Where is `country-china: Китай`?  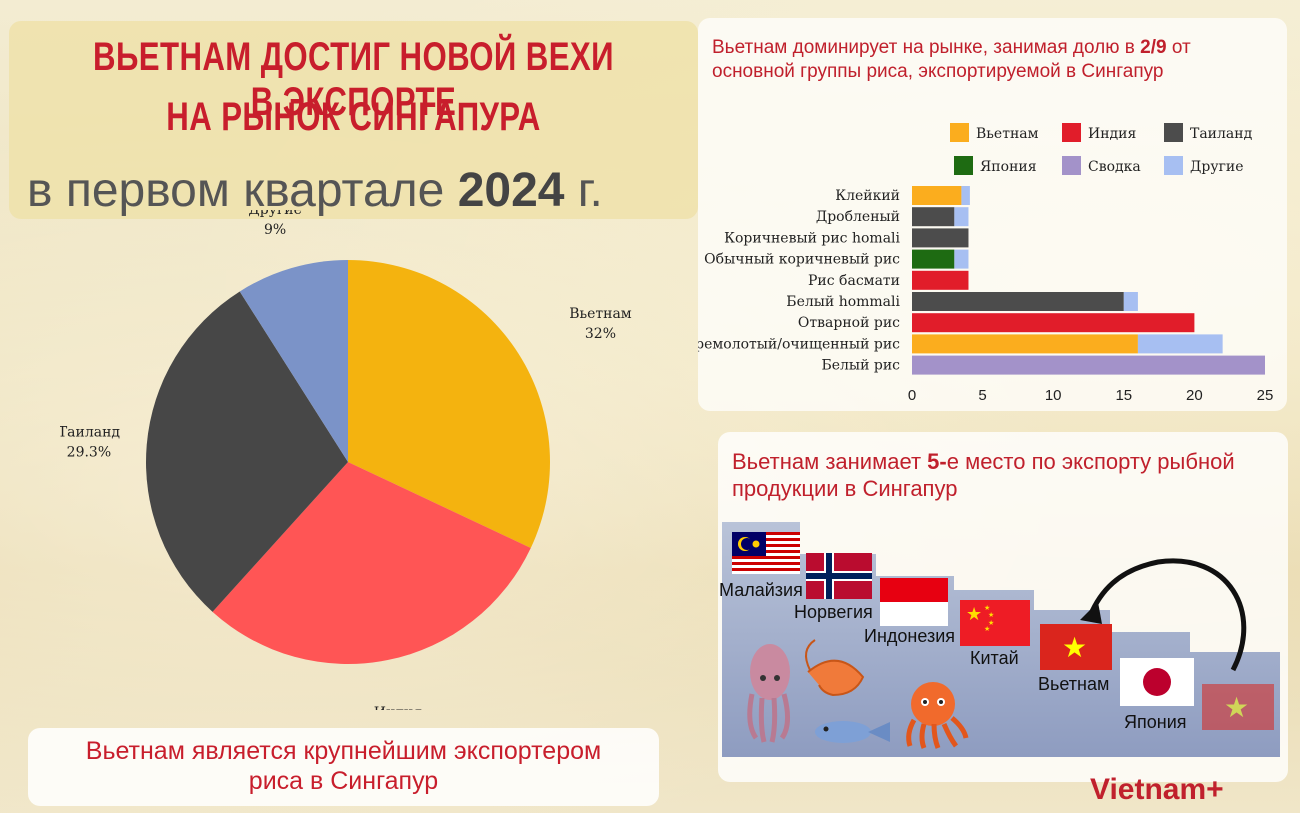
country-china: Китай is located at coordinates (994, 658).